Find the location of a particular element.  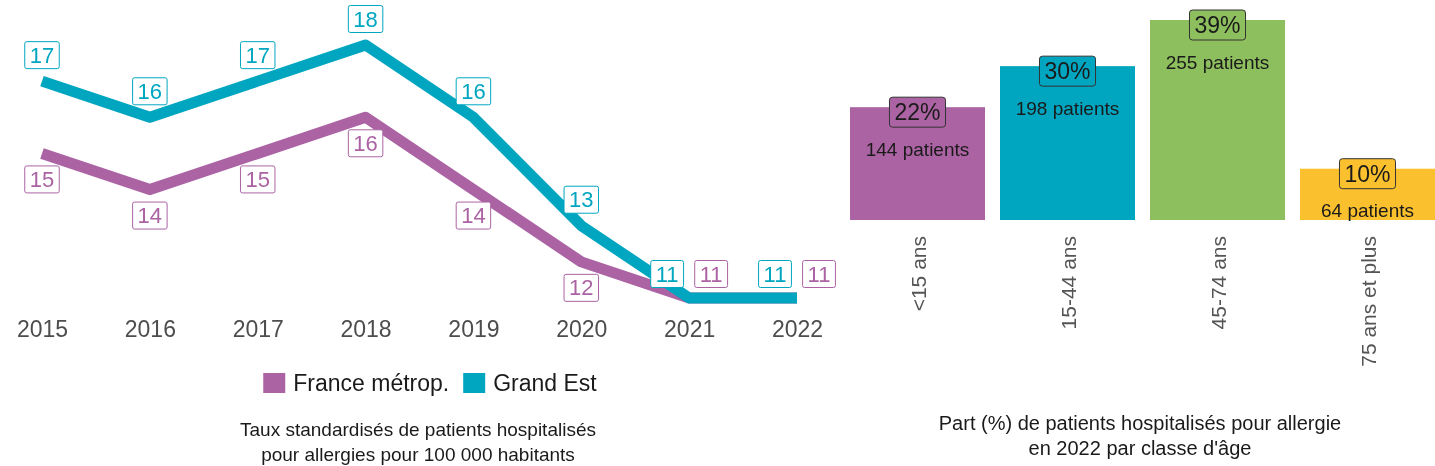

data-label: 13 is located at coordinates (581, 200).